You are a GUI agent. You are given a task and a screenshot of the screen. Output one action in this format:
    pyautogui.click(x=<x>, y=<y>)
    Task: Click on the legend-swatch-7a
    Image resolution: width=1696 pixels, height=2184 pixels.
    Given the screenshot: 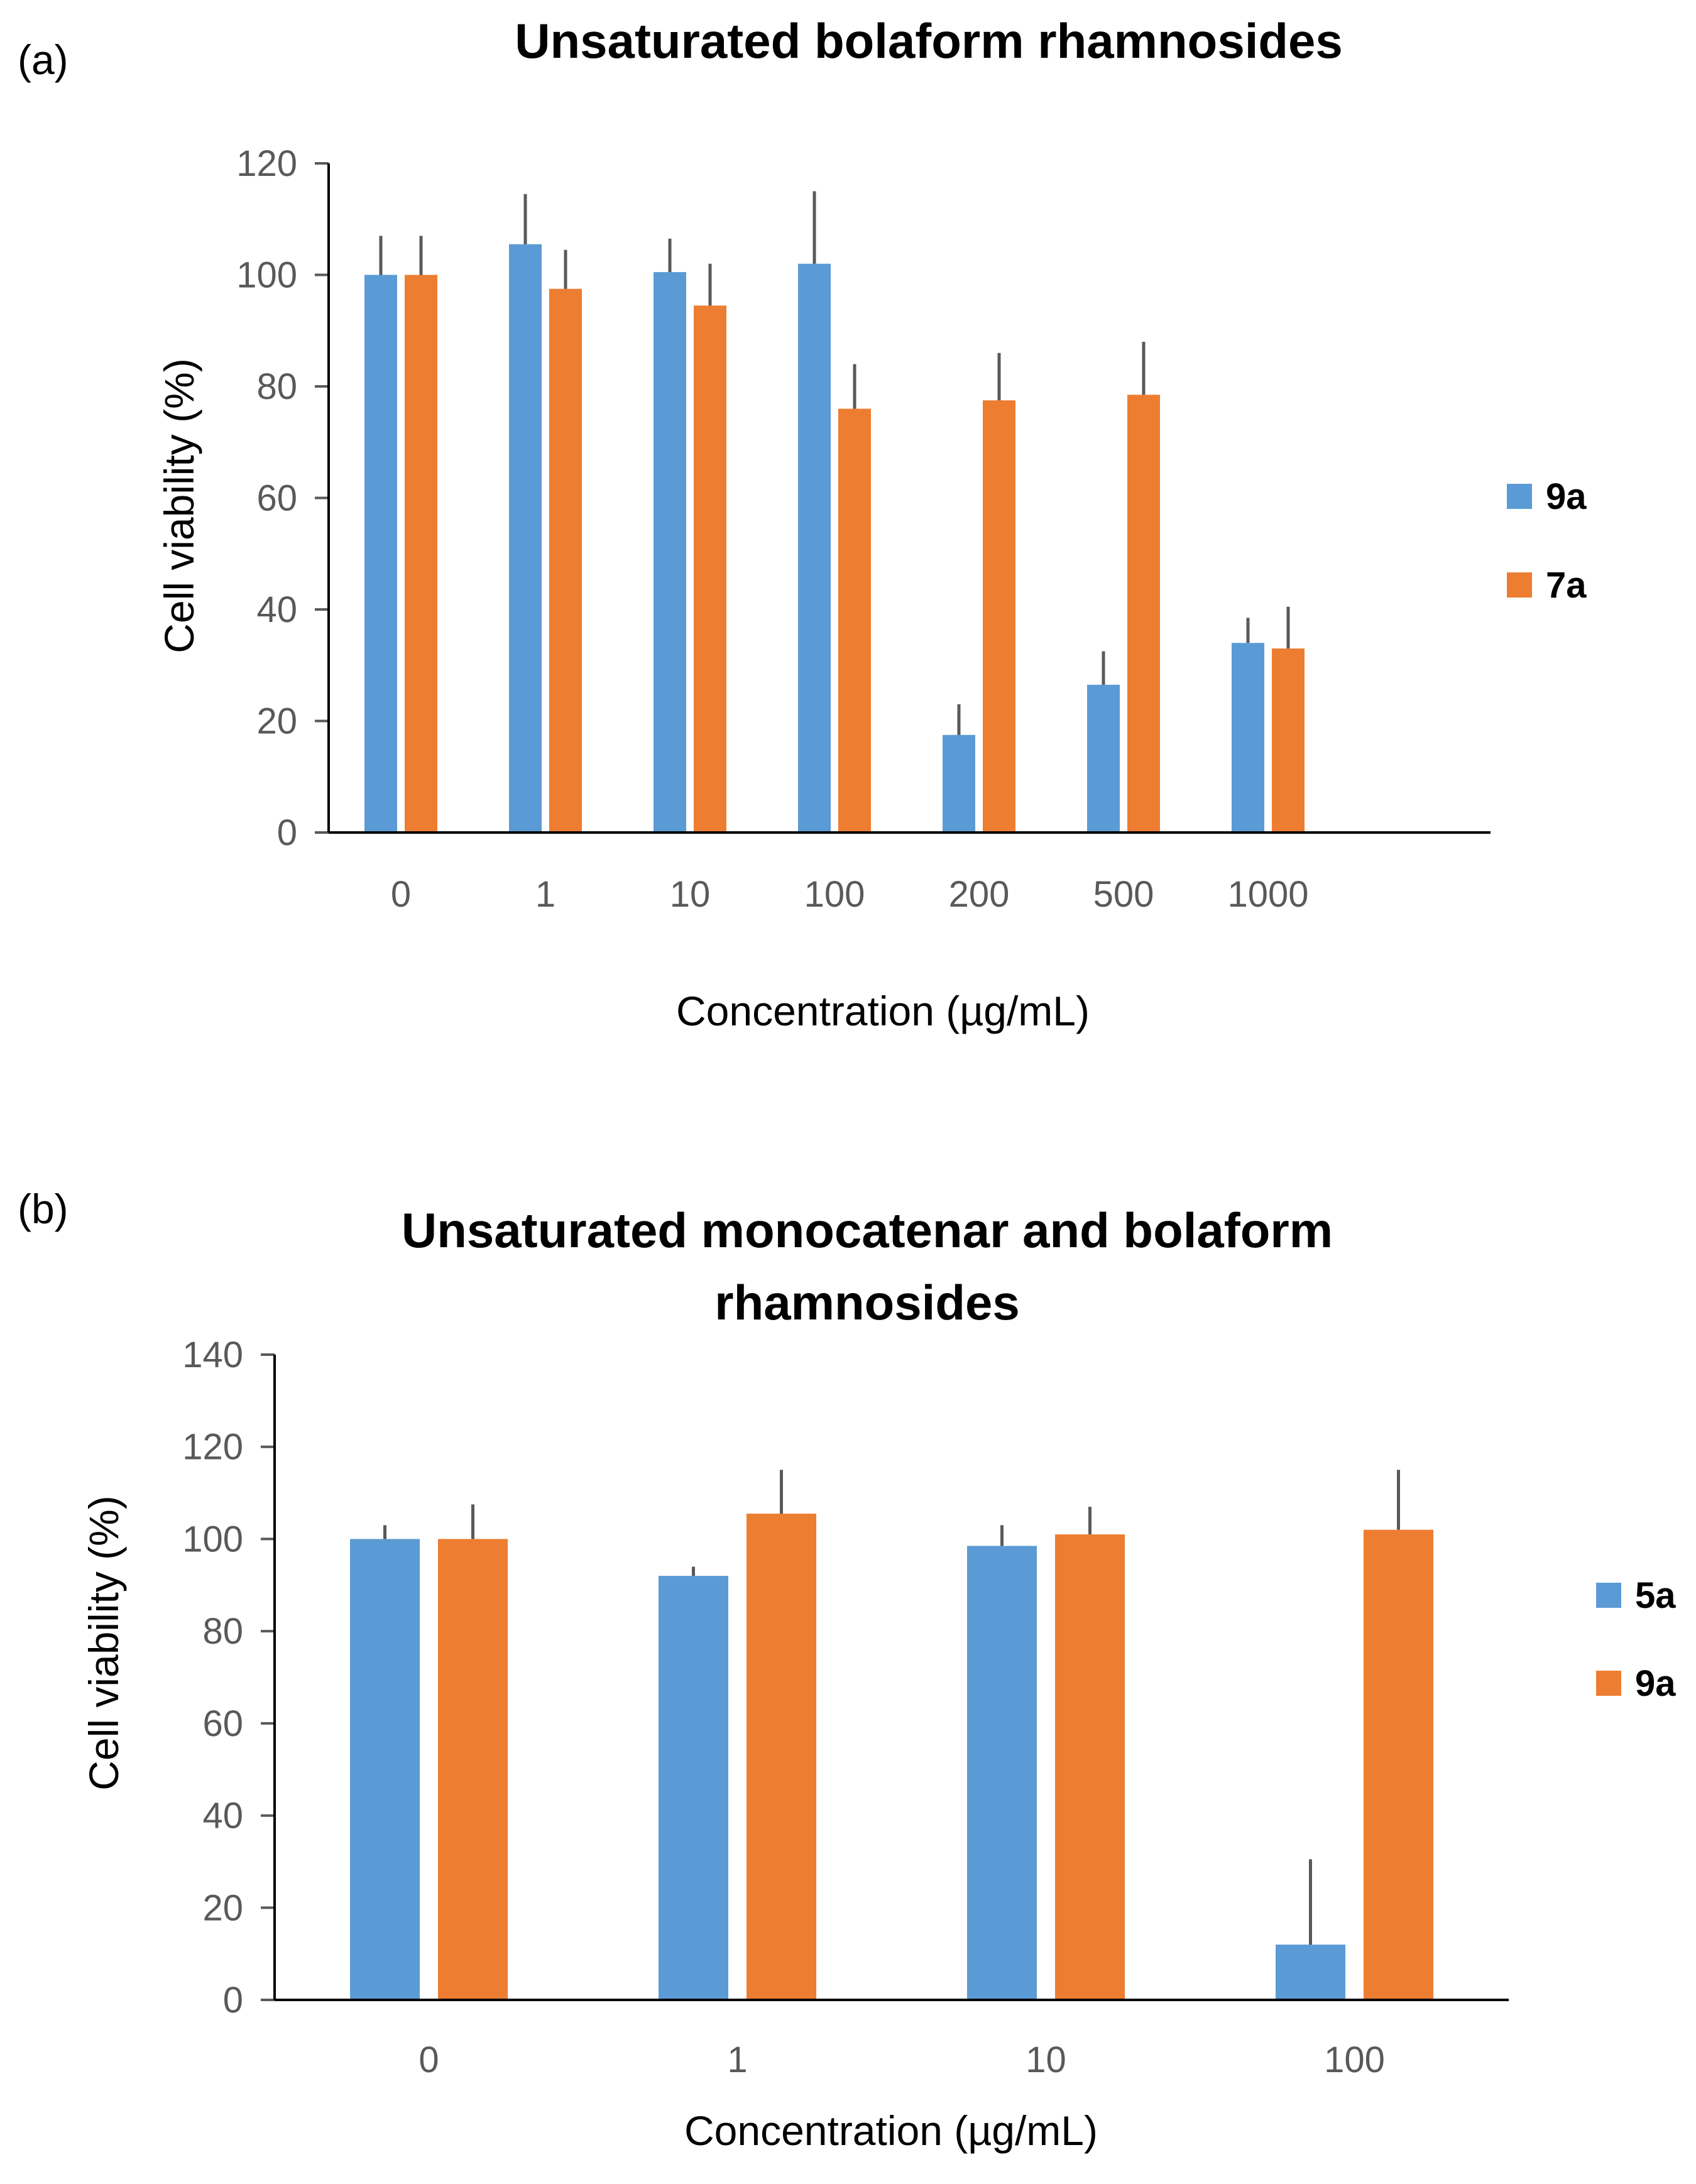 What is the action you would take?
    pyautogui.click(x=1519, y=585)
    